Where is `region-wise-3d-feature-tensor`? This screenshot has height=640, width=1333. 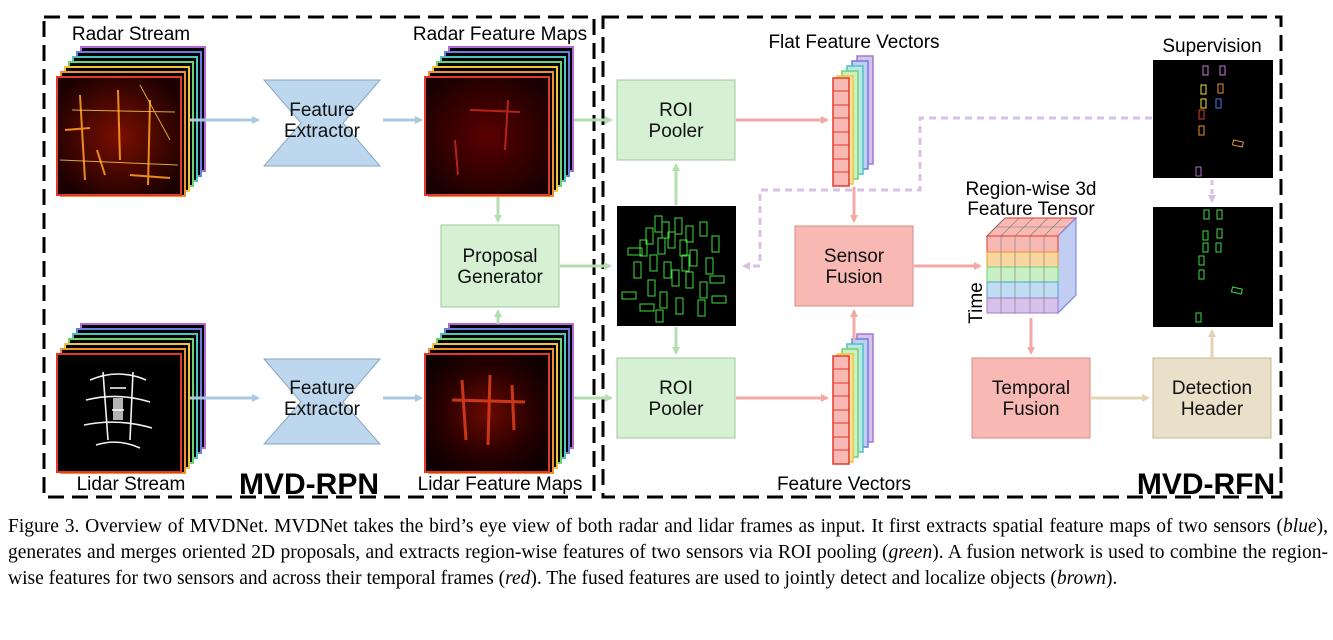 region-wise-3d-feature-tensor is located at coordinates (1031, 265).